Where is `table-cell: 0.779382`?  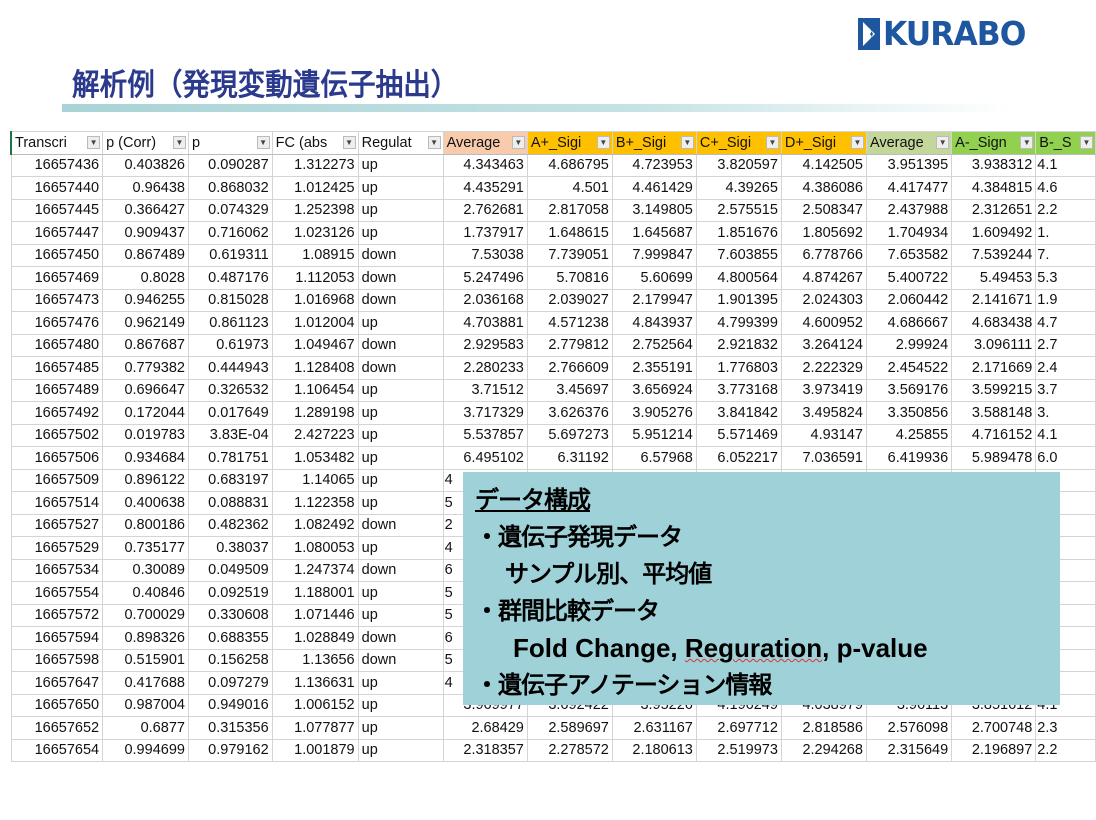 table-cell: 0.779382 is located at coordinates (145, 368).